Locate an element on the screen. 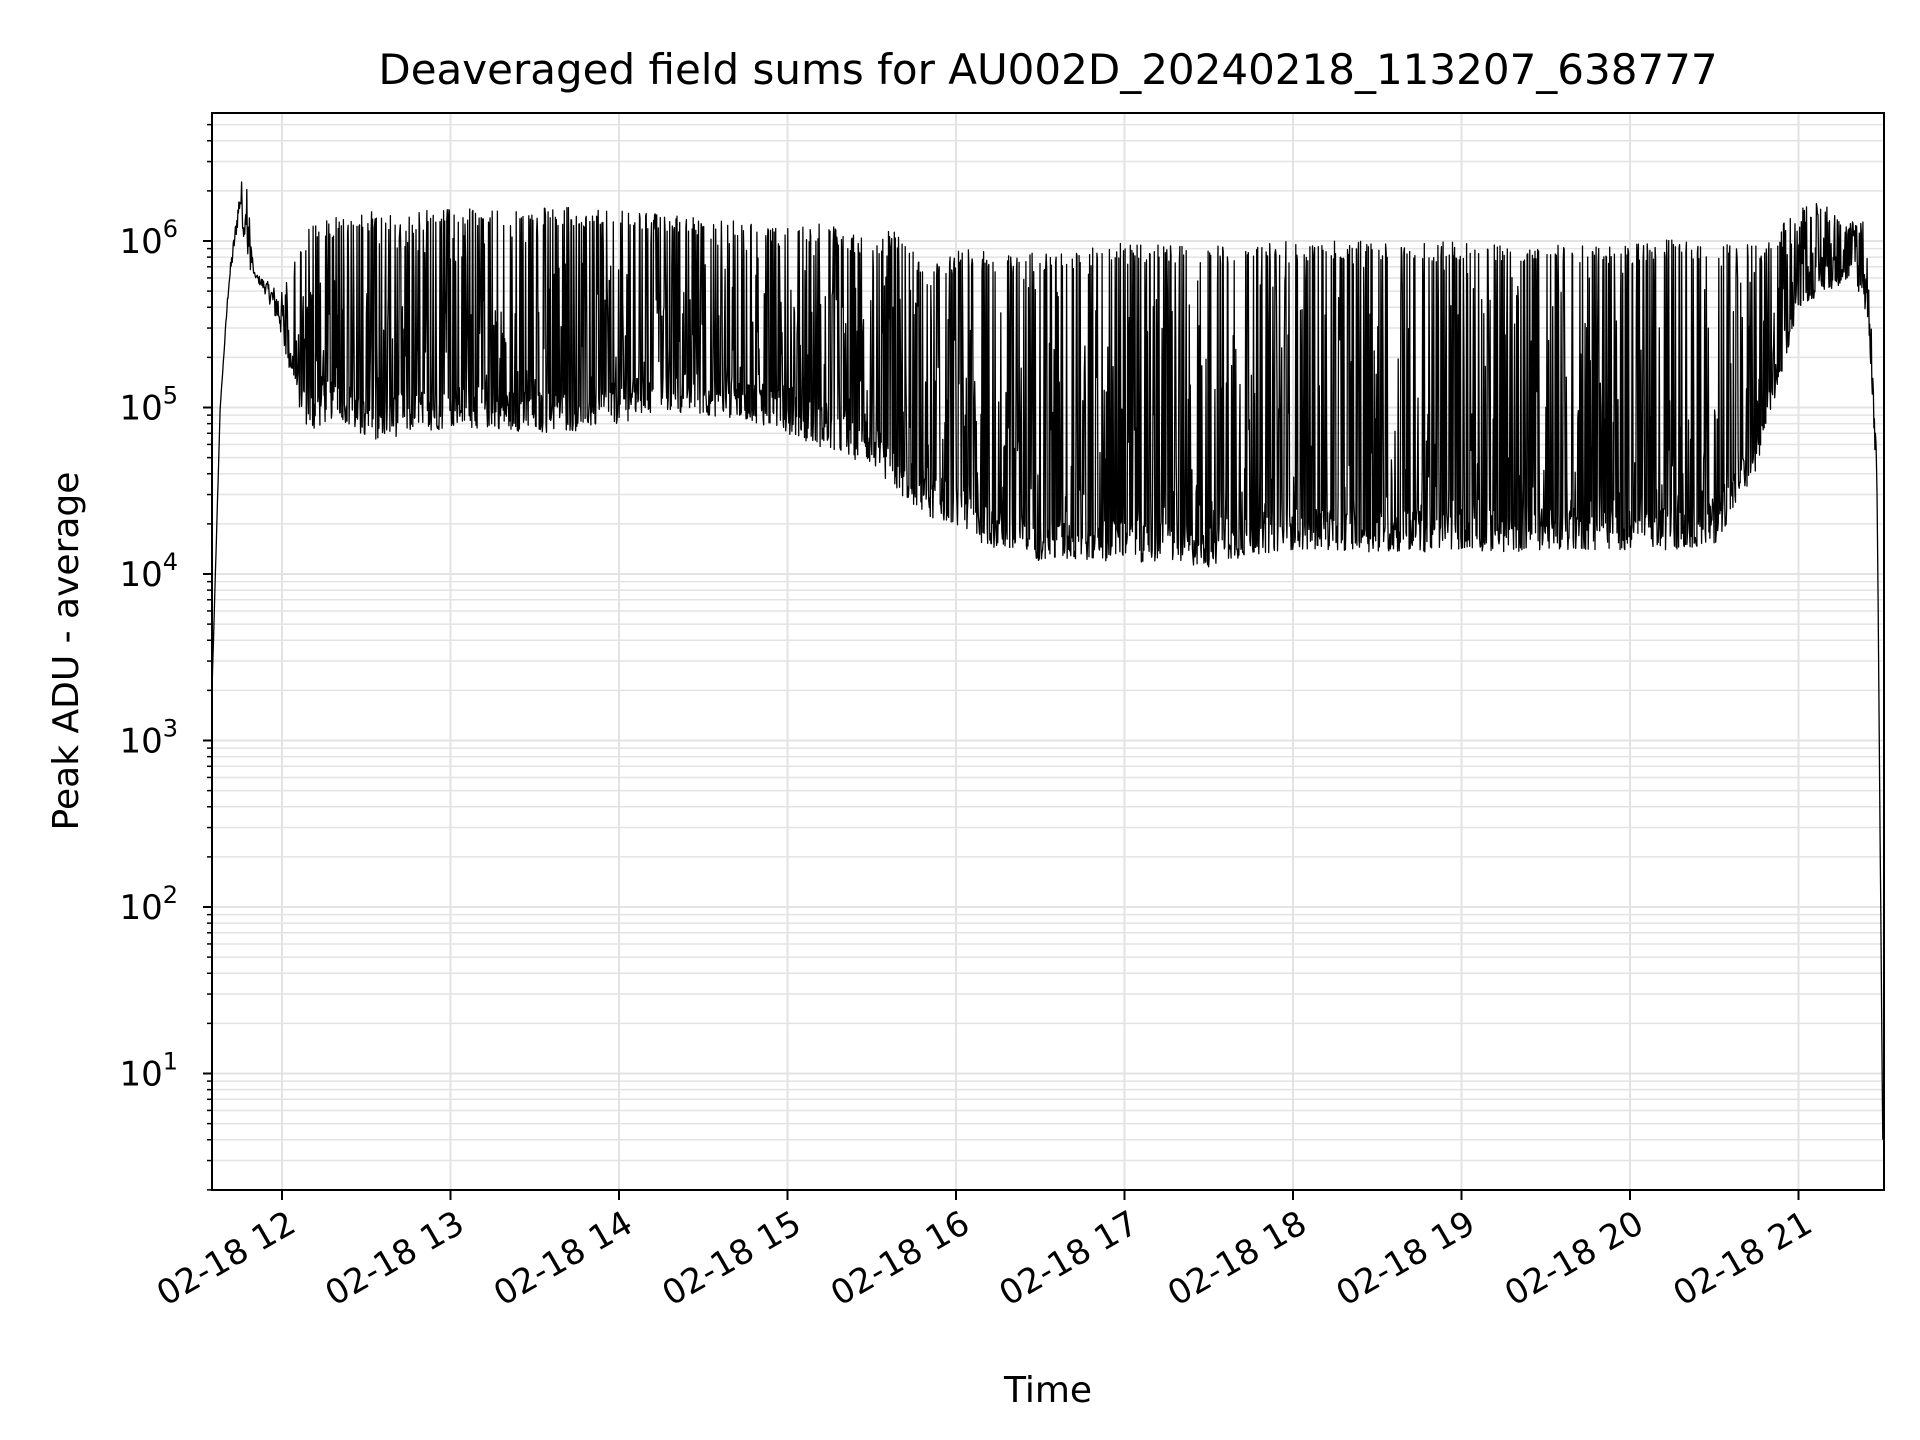 Image resolution: width=1920 pixels, height=1440 pixels. y-tick-label: 10² is located at coordinates (148, 904).